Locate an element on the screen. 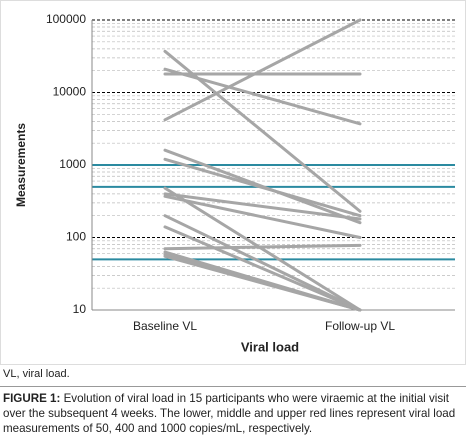 Image resolution: width=470 pixels, height=436 pixels. y-tick-label: 10 is located at coordinates (80, 309).